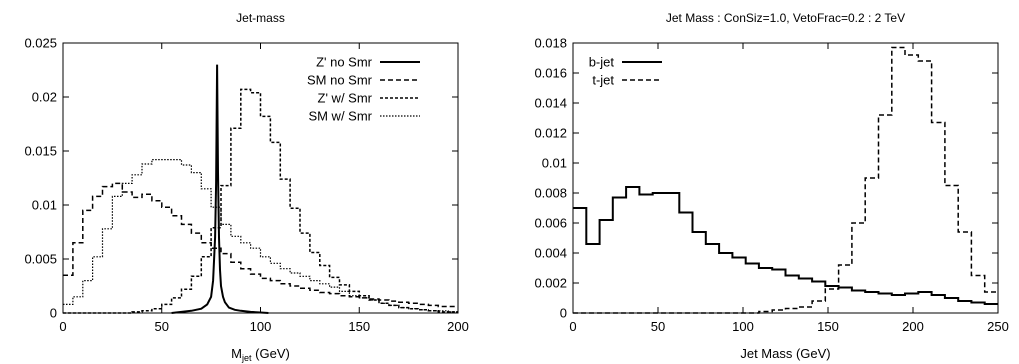  I want to click on x-axis-label: Mjet (GeV), so click(260, 354).